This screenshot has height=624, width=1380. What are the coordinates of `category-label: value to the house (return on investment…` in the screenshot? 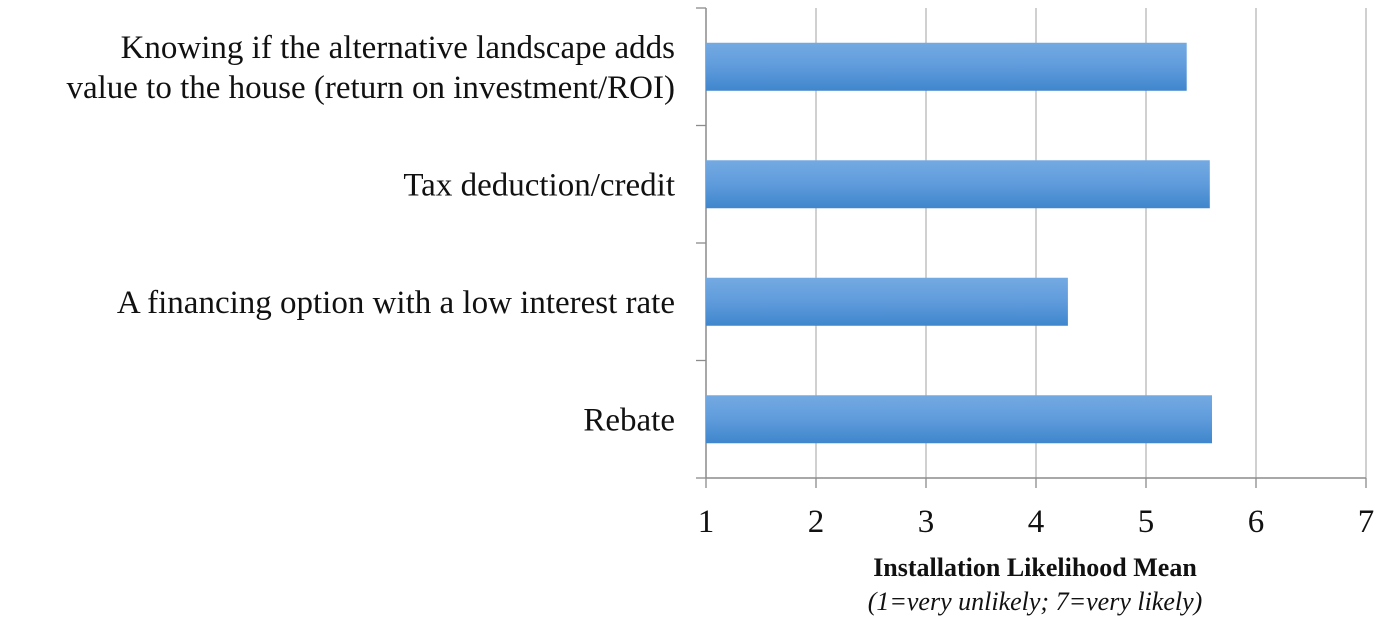 It's located at (370, 88).